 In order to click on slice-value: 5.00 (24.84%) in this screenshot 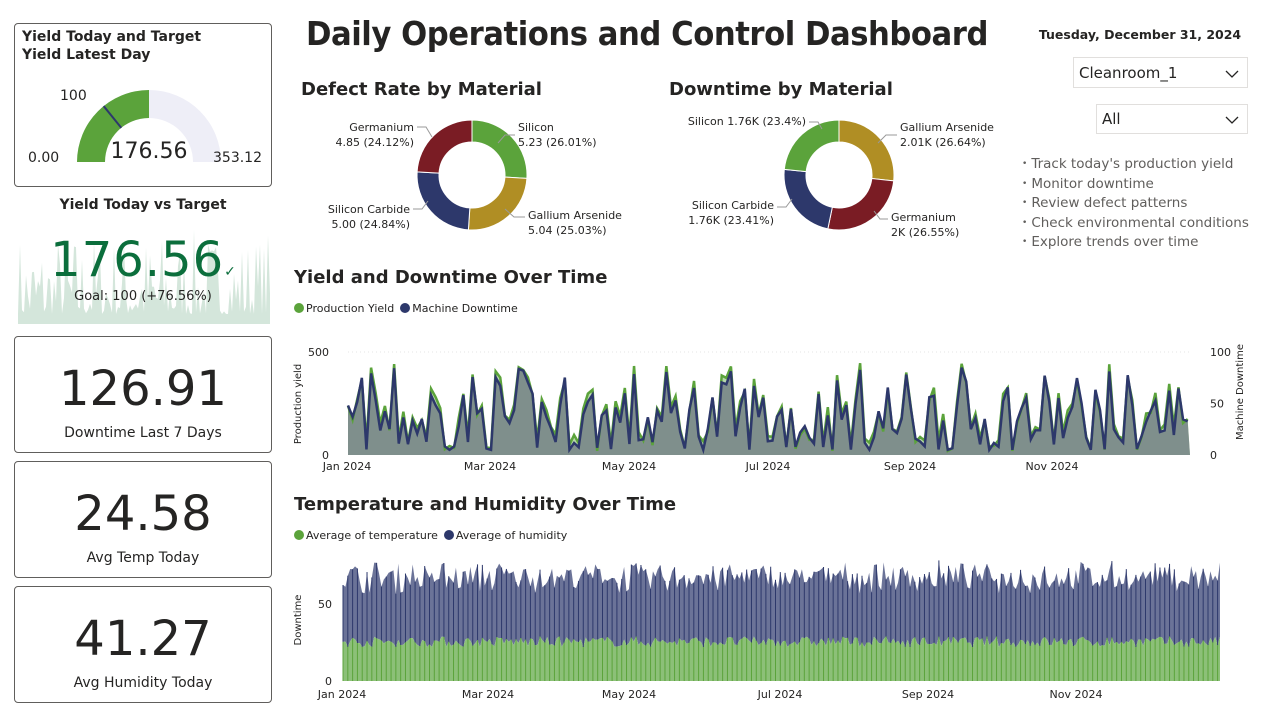, I will do `click(370, 224)`.